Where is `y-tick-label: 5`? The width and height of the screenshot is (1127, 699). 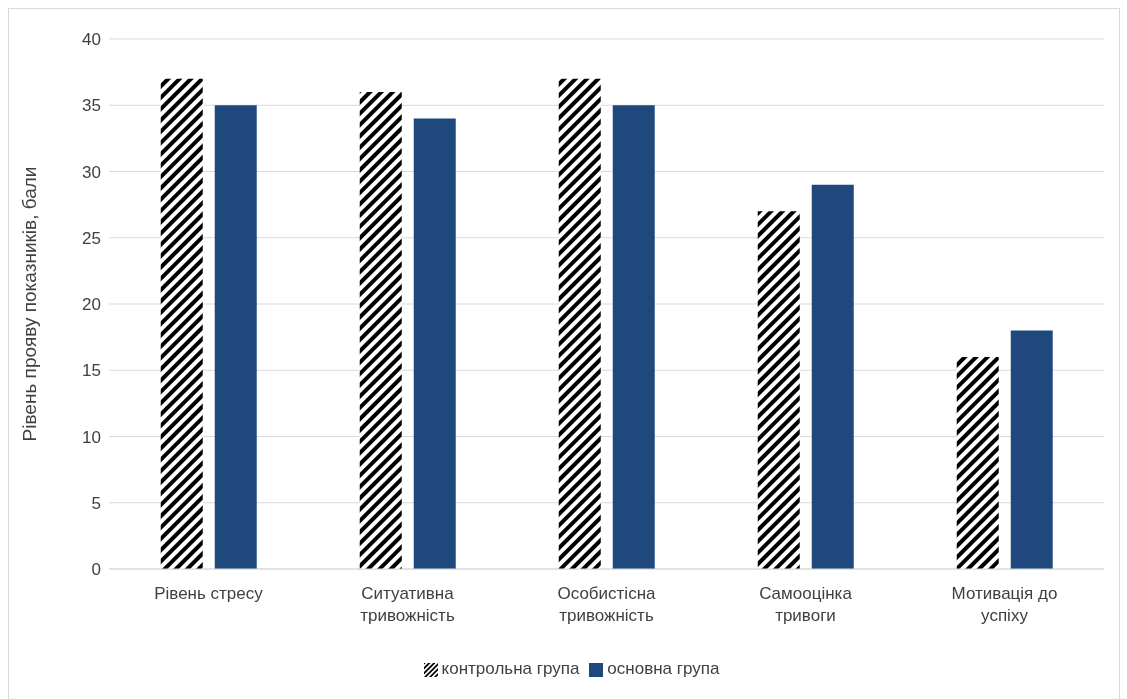 y-tick-label: 5 is located at coordinates (96, 503).